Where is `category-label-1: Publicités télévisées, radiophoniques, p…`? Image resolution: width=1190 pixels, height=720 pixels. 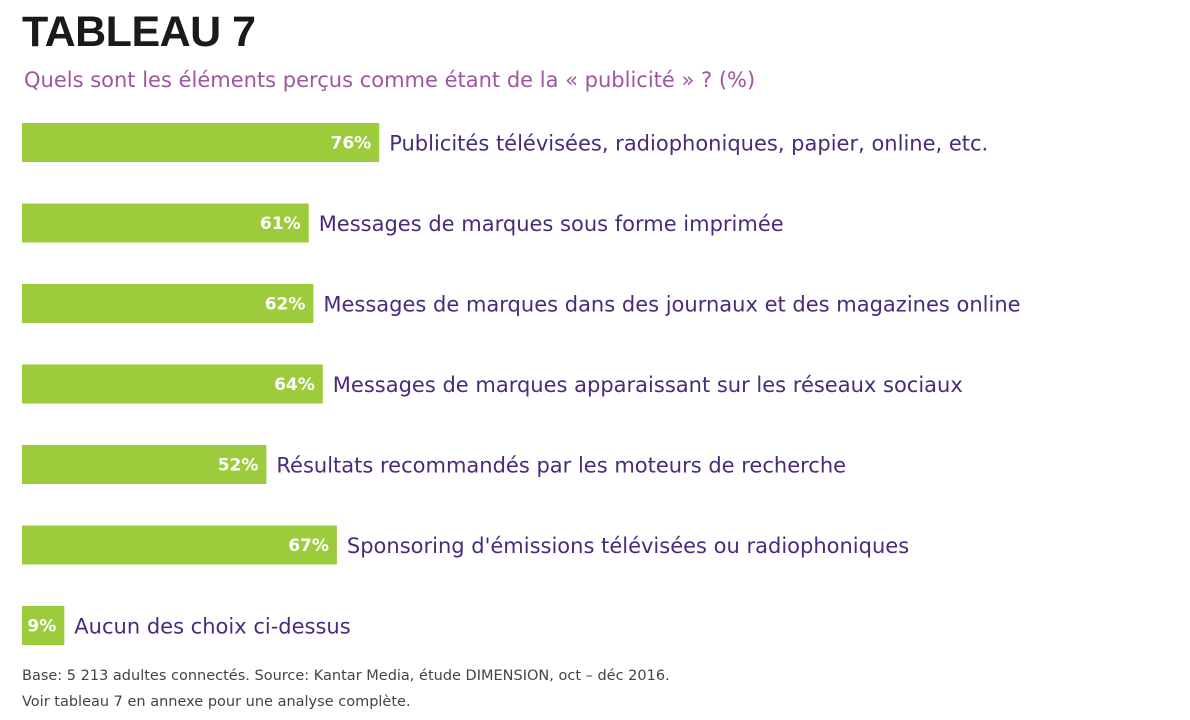
category-label-1: Publicités télévisées, radiophoniques, p… is located at coordinates (688, 144).